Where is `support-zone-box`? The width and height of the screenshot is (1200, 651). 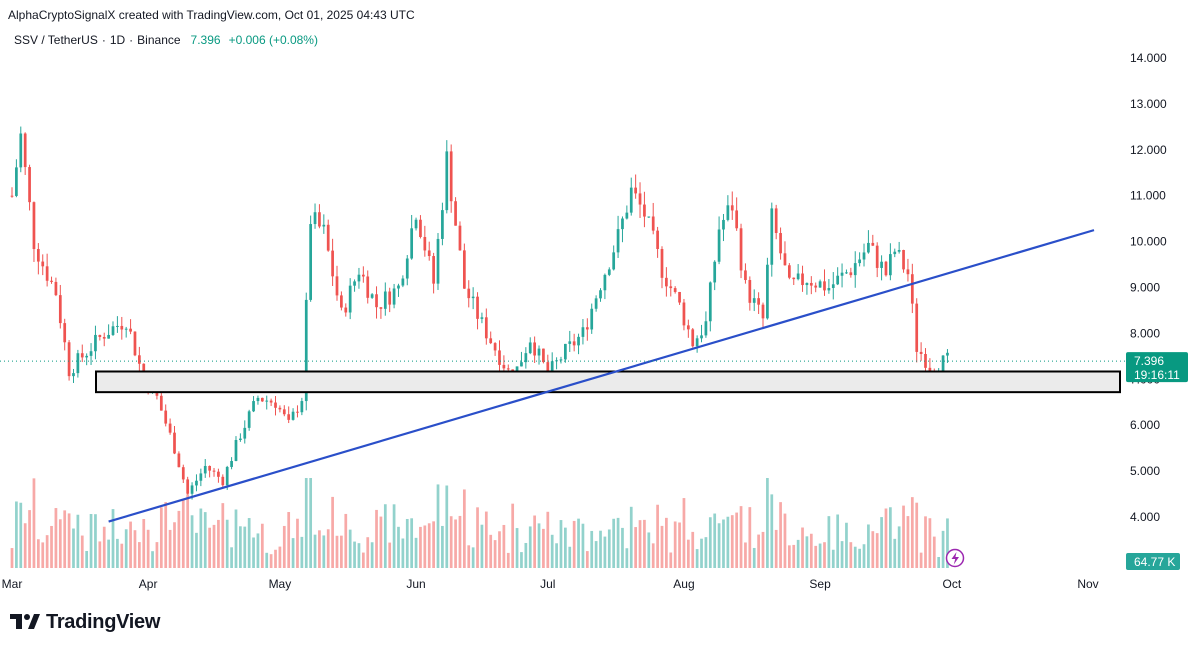
support-zone-box is located at coordinates (608, 382).